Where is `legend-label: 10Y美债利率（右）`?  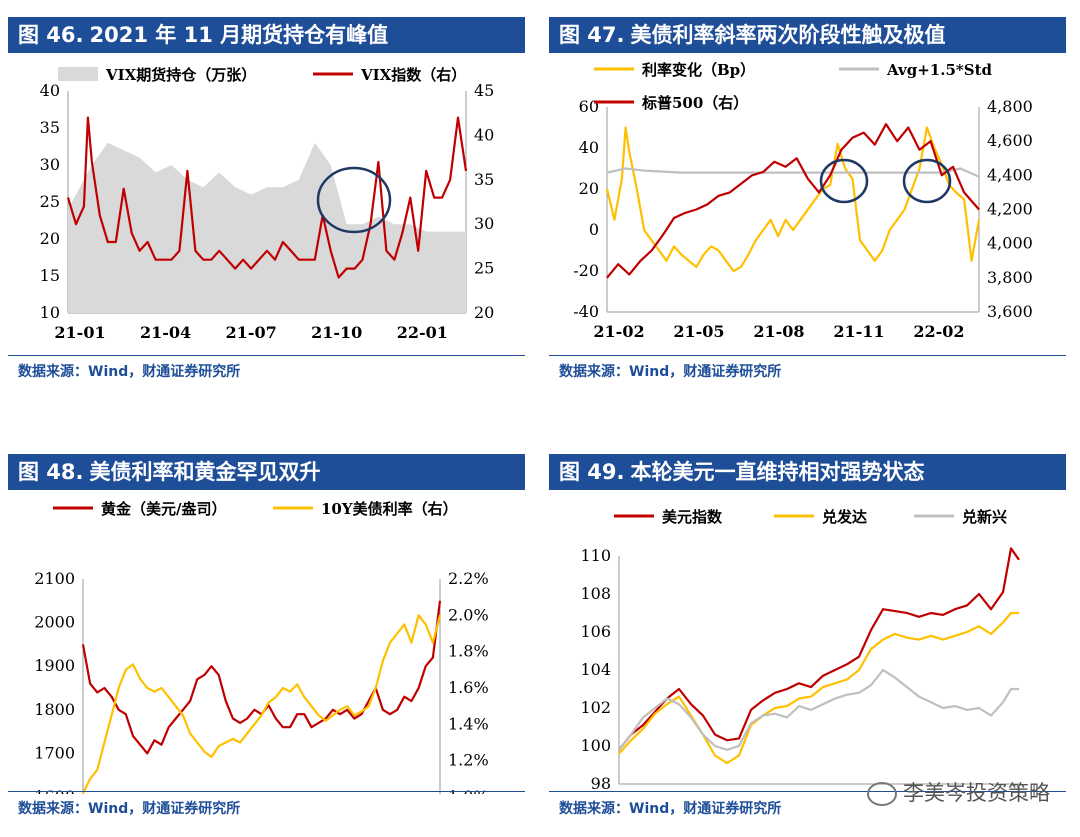
legend-label: 10Y美债利率（右） is located at coordinates (389, 509).